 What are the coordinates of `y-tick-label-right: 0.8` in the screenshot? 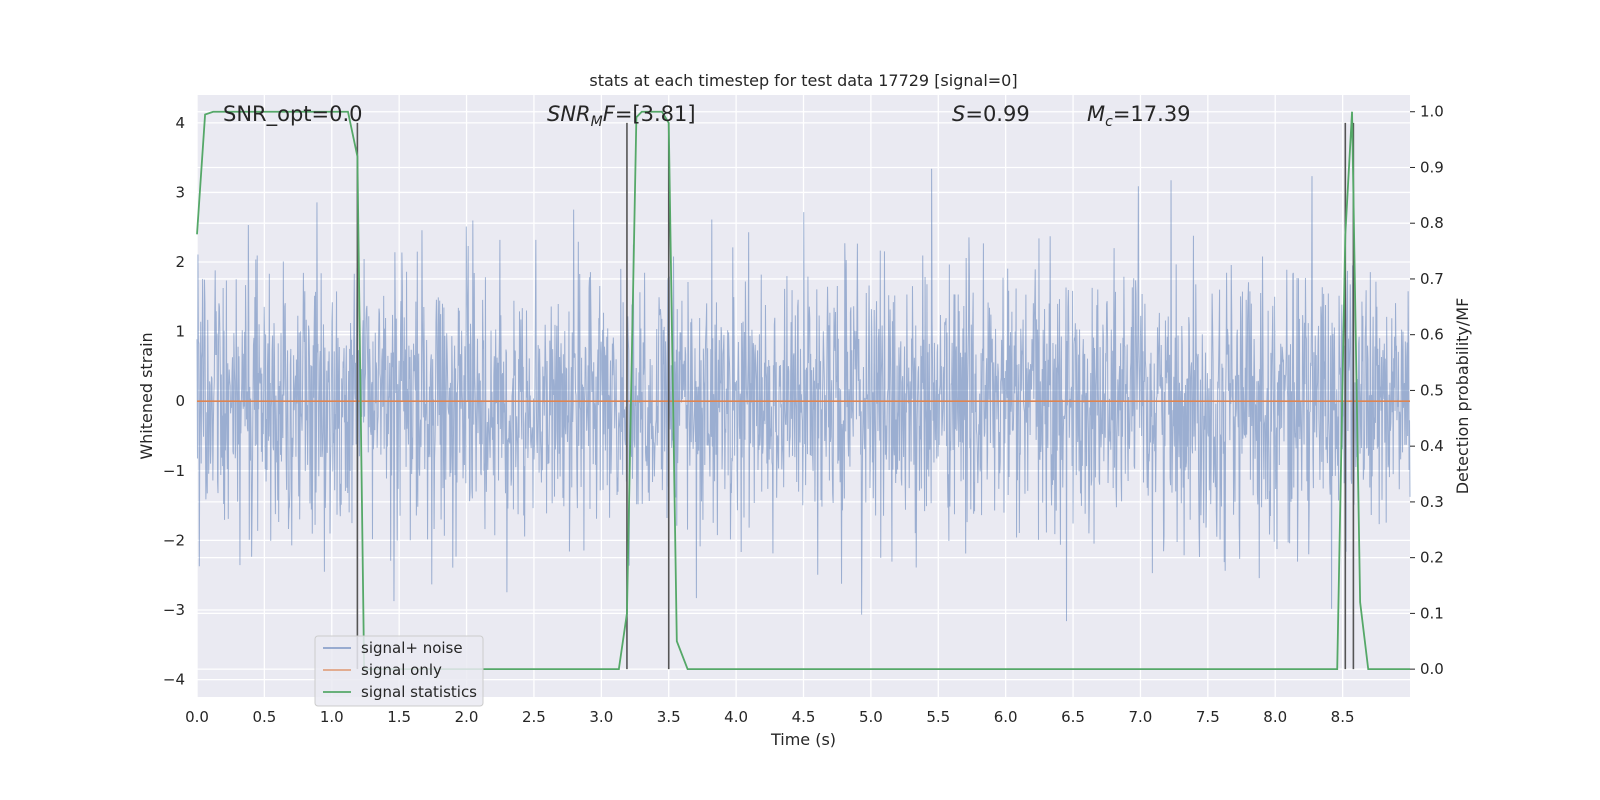 It's located at (1432, 223).